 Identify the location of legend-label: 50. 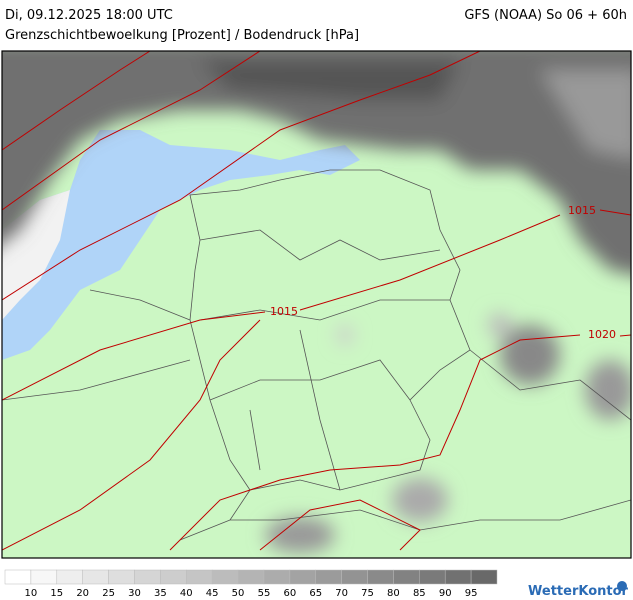
(238, 593).